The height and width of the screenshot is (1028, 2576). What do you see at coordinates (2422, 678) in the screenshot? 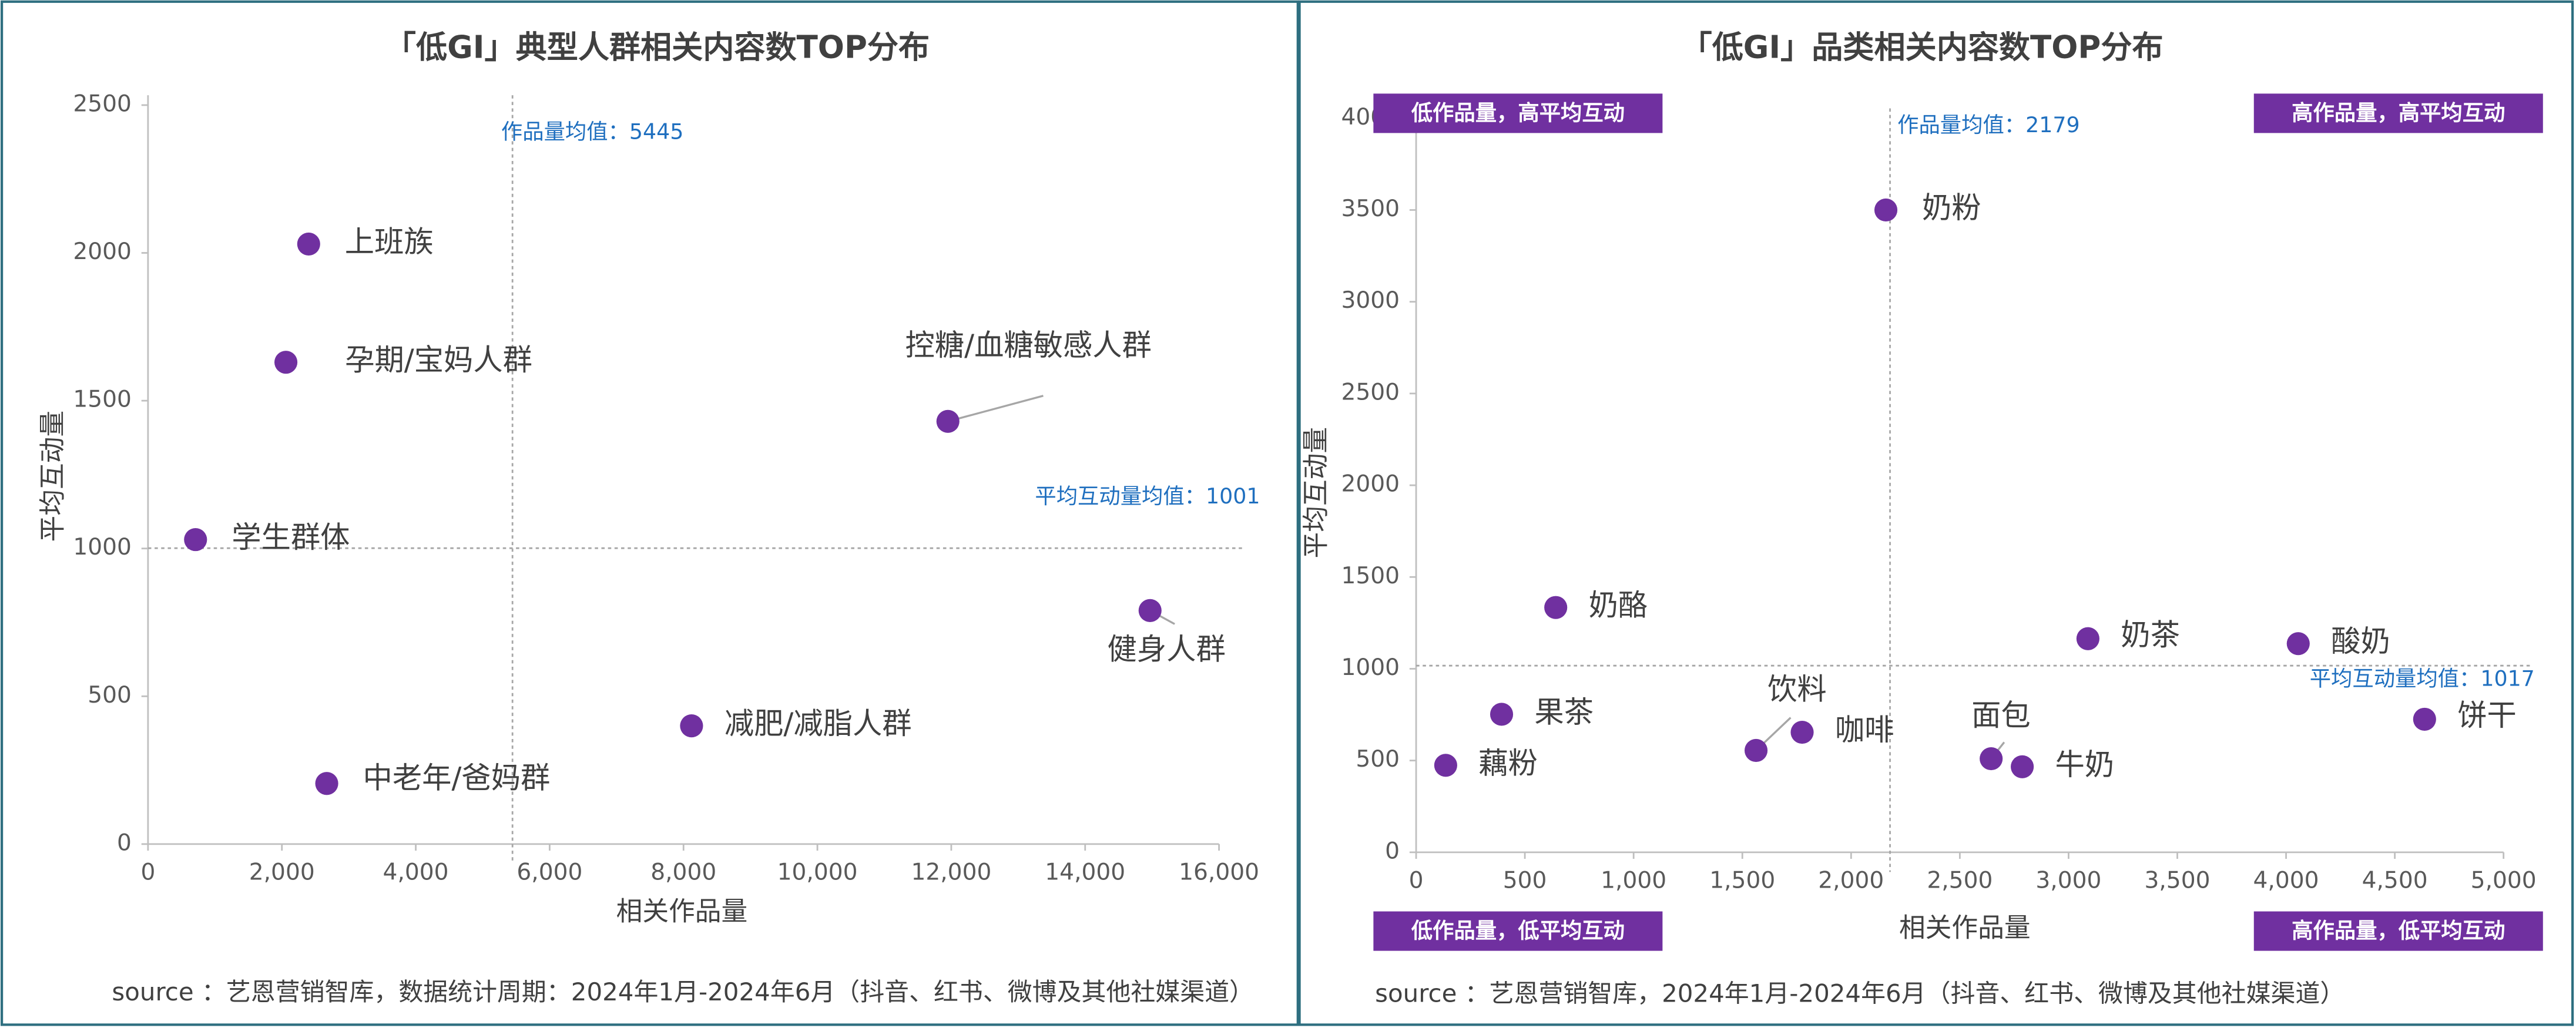
I see `y-mean-label: 平均互动量均值：1017` at bounding box center [2422, 678].